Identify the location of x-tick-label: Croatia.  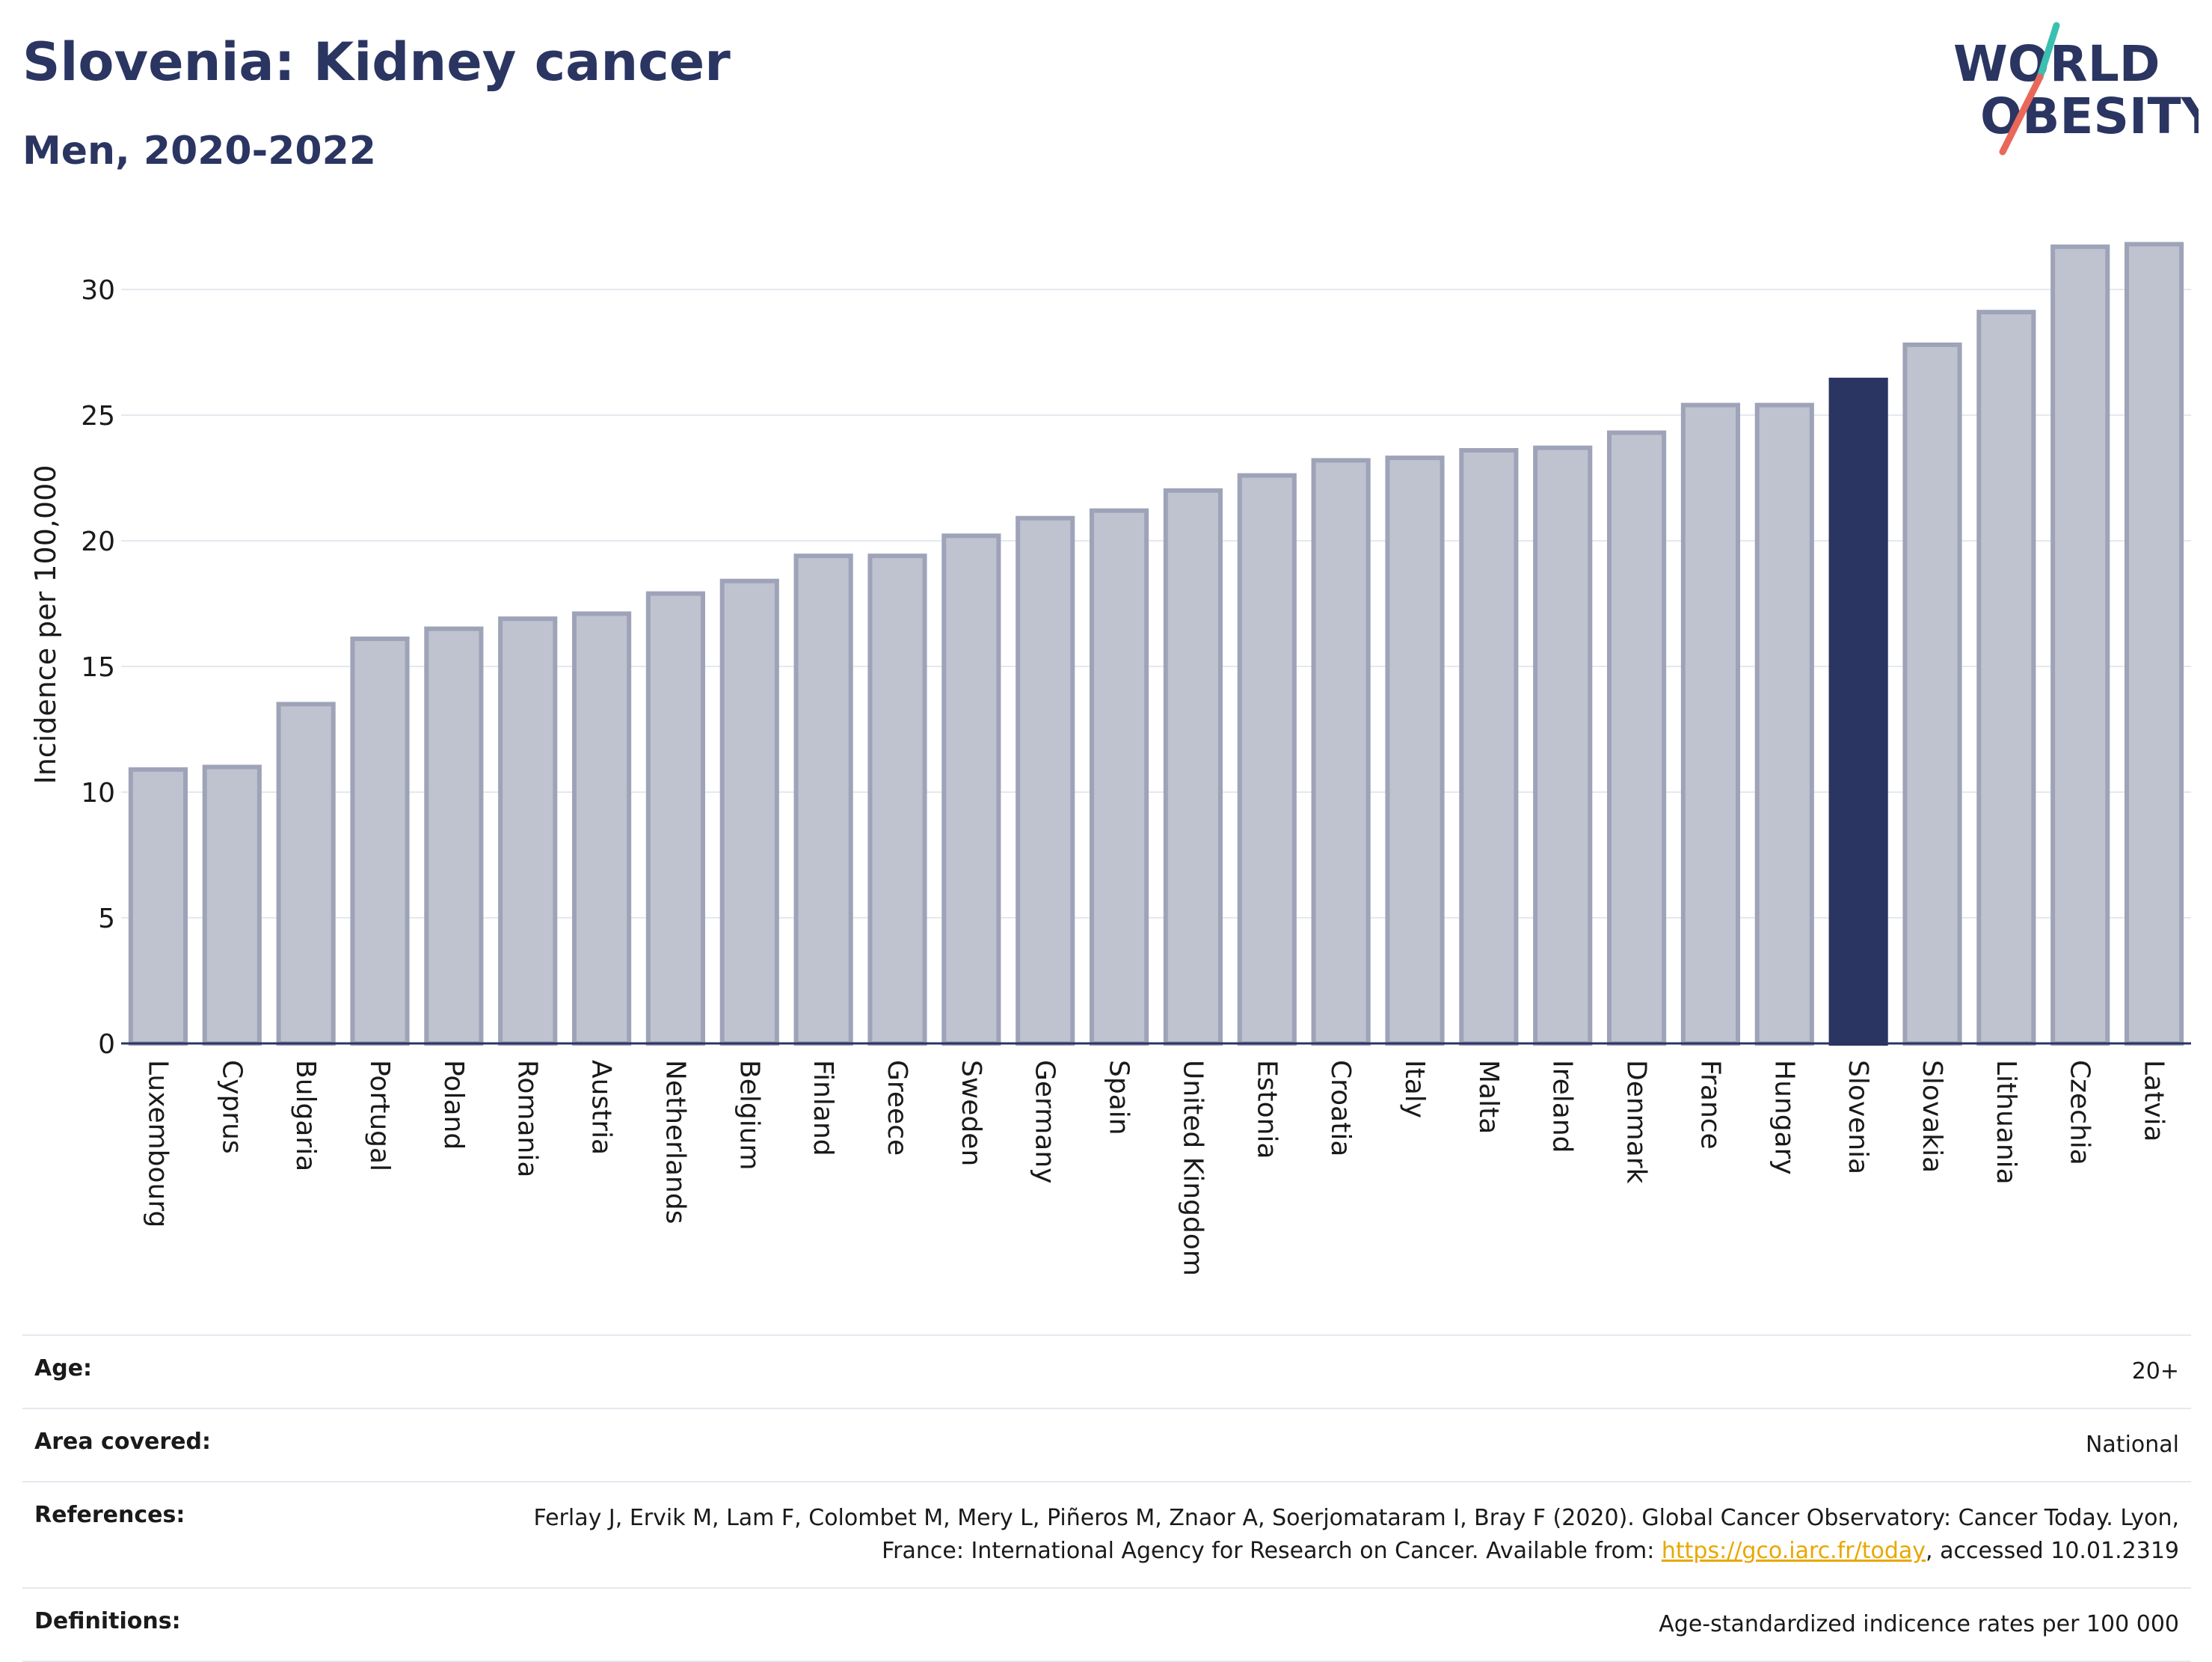
(1340, 1108).